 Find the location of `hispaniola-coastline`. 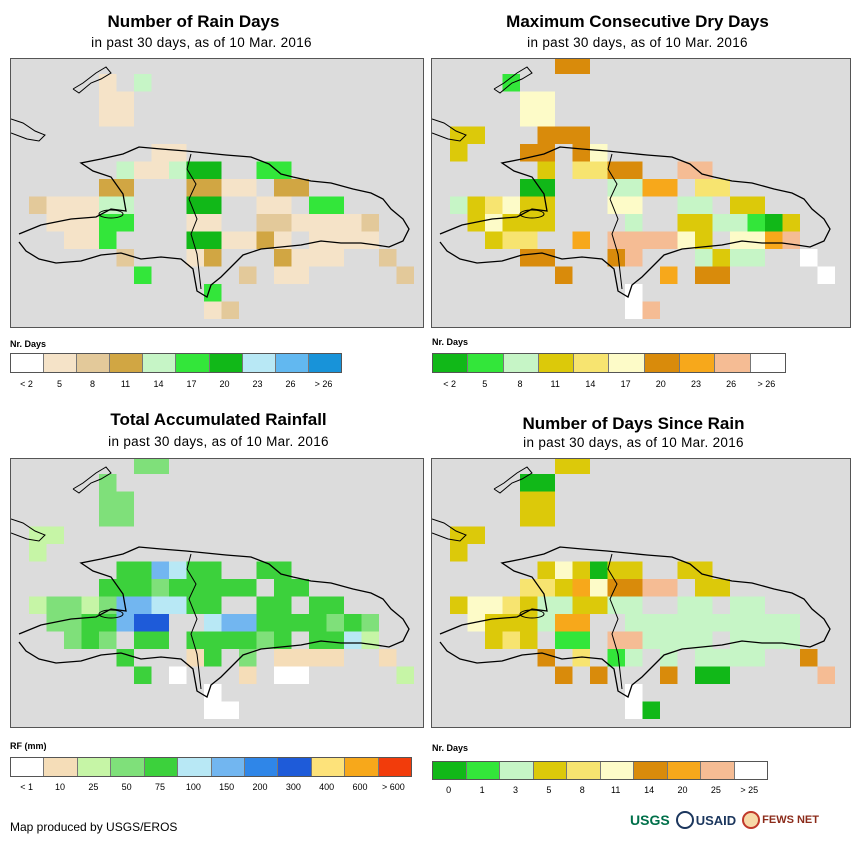

hispaniola-coastline is located at coordinates (214, 222).